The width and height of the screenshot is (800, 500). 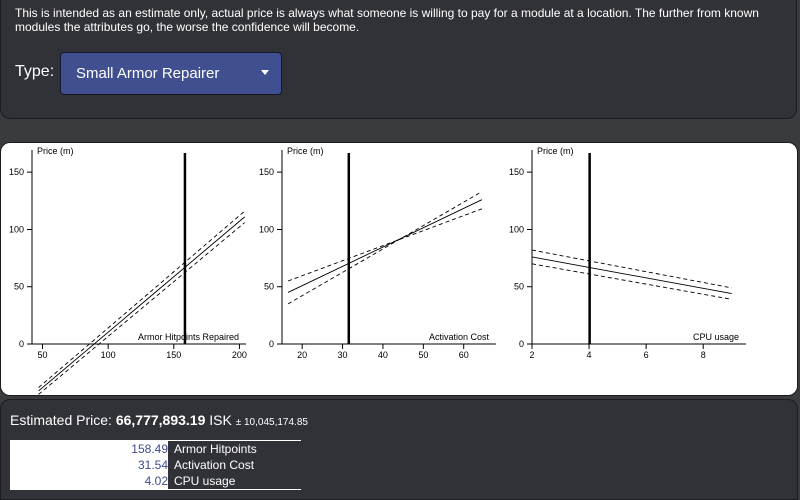 I want to click on type-select: Small Armor Repairer, so click(x=171, y=73).